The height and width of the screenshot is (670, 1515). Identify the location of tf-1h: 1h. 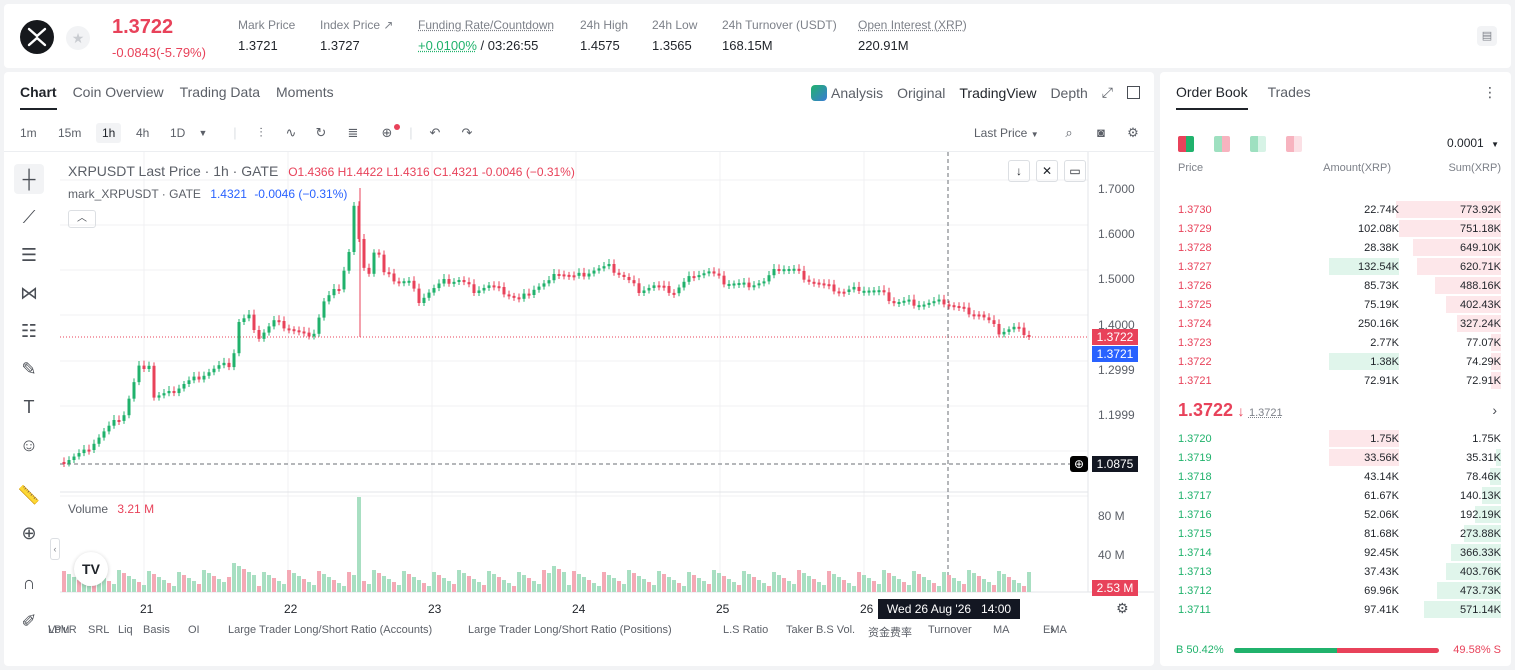
(108, 133).